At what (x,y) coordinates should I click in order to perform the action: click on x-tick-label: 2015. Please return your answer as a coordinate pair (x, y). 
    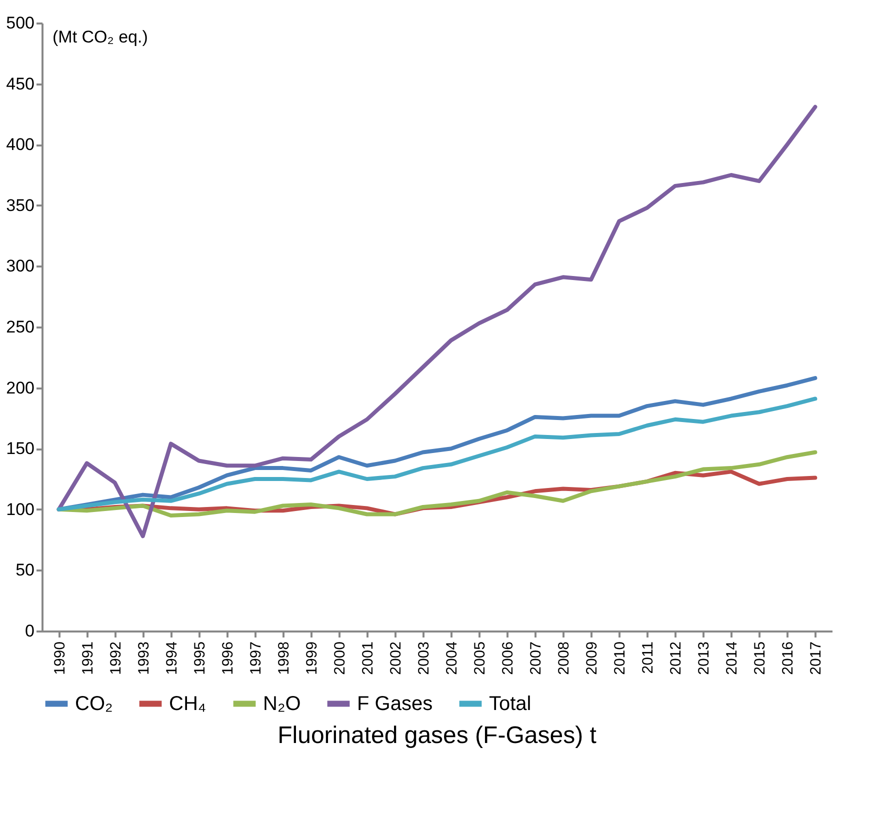
    Looking at the image, I should click on (760, 658).